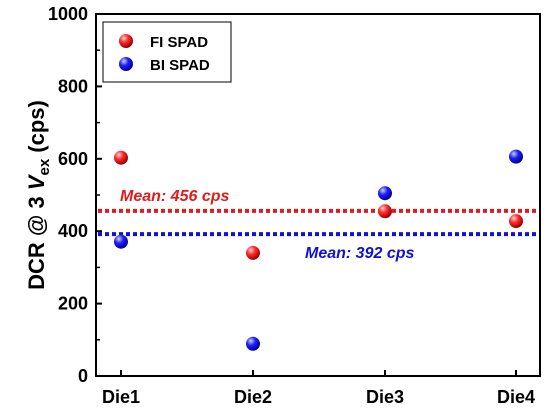  I want to click on y-tick-label: 200, so click(73, 304).